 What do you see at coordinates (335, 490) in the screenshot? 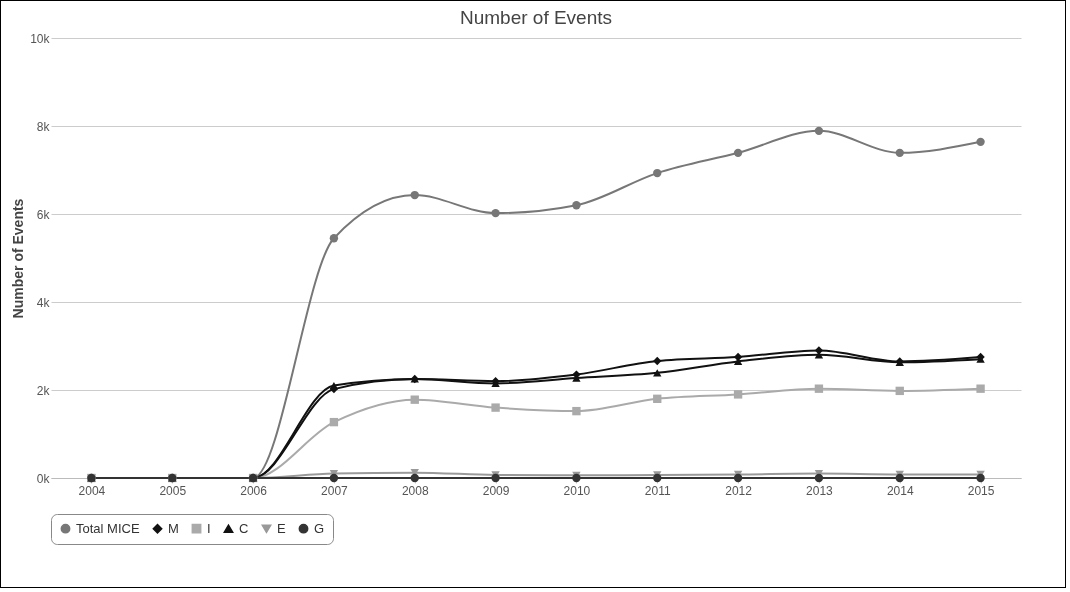
I see `x-tick-label: 2007` at bounding box center [335, 490].